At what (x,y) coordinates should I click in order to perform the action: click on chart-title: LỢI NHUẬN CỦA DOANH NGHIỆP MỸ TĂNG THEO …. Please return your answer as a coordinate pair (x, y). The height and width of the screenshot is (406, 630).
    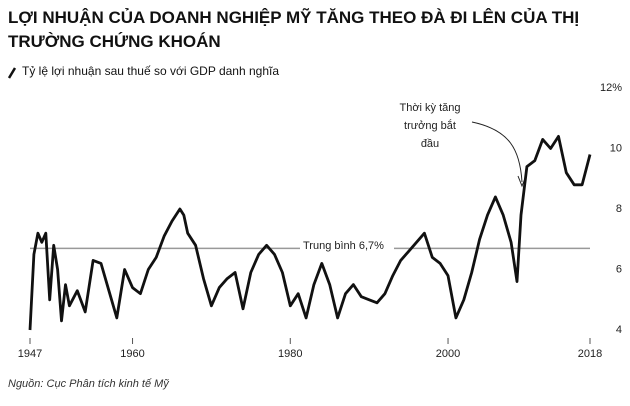
    Looking at the image, I should click on (294, 29).